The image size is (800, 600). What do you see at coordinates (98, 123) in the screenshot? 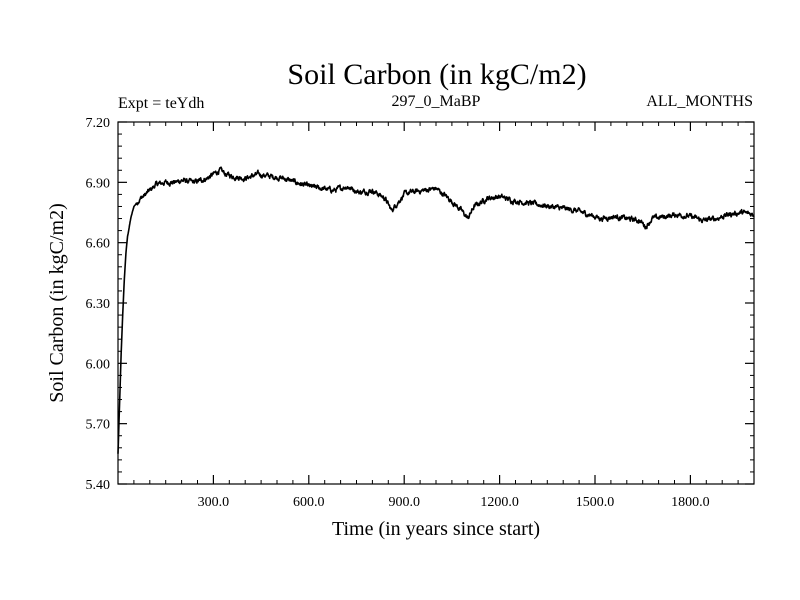
I see `y-tick-label: 7.20` at bounding box center [98, 123].